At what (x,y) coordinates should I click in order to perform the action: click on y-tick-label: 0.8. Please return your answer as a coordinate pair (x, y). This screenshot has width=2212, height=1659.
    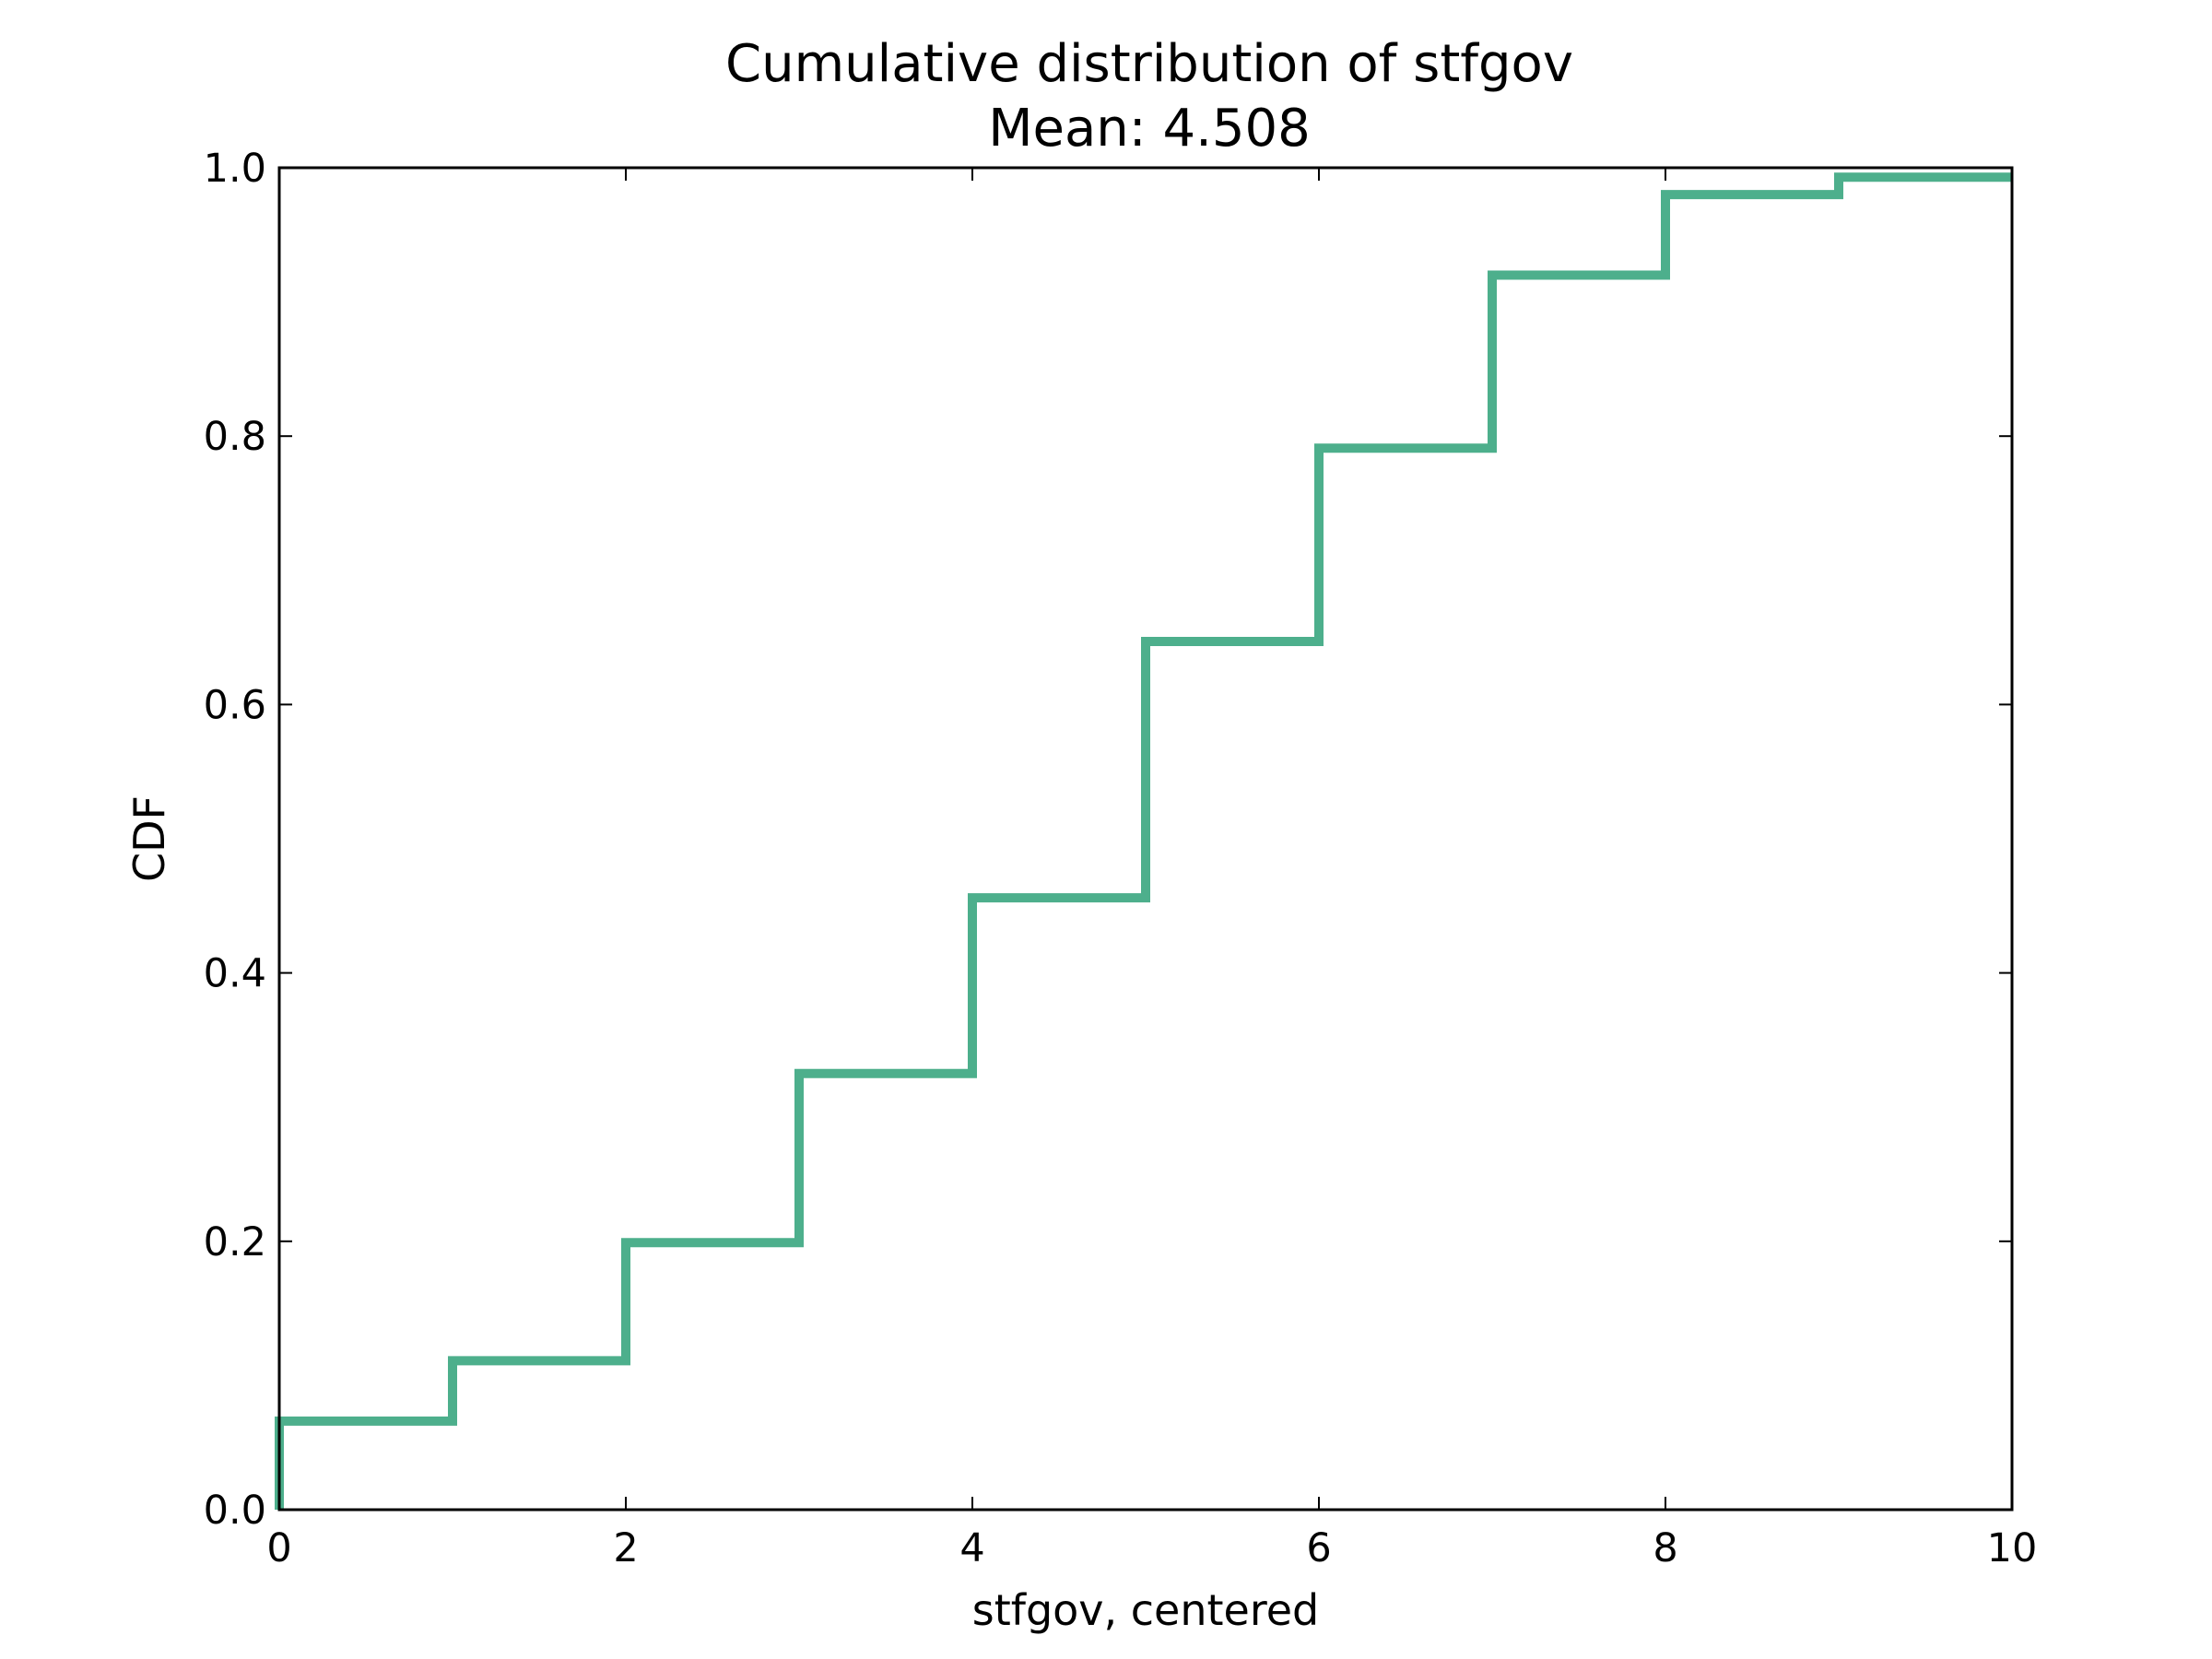
    Looking at the image, I should click on (235, 437).